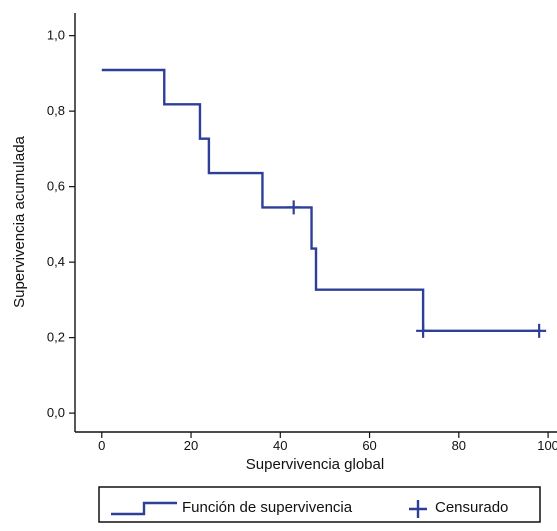 The width and height of the screenshot is (557, 531). What do you see at coordinates (56, 35) in the screenshot?
I see `y-tick-label: 1,0` at bounding box center [56, 35].